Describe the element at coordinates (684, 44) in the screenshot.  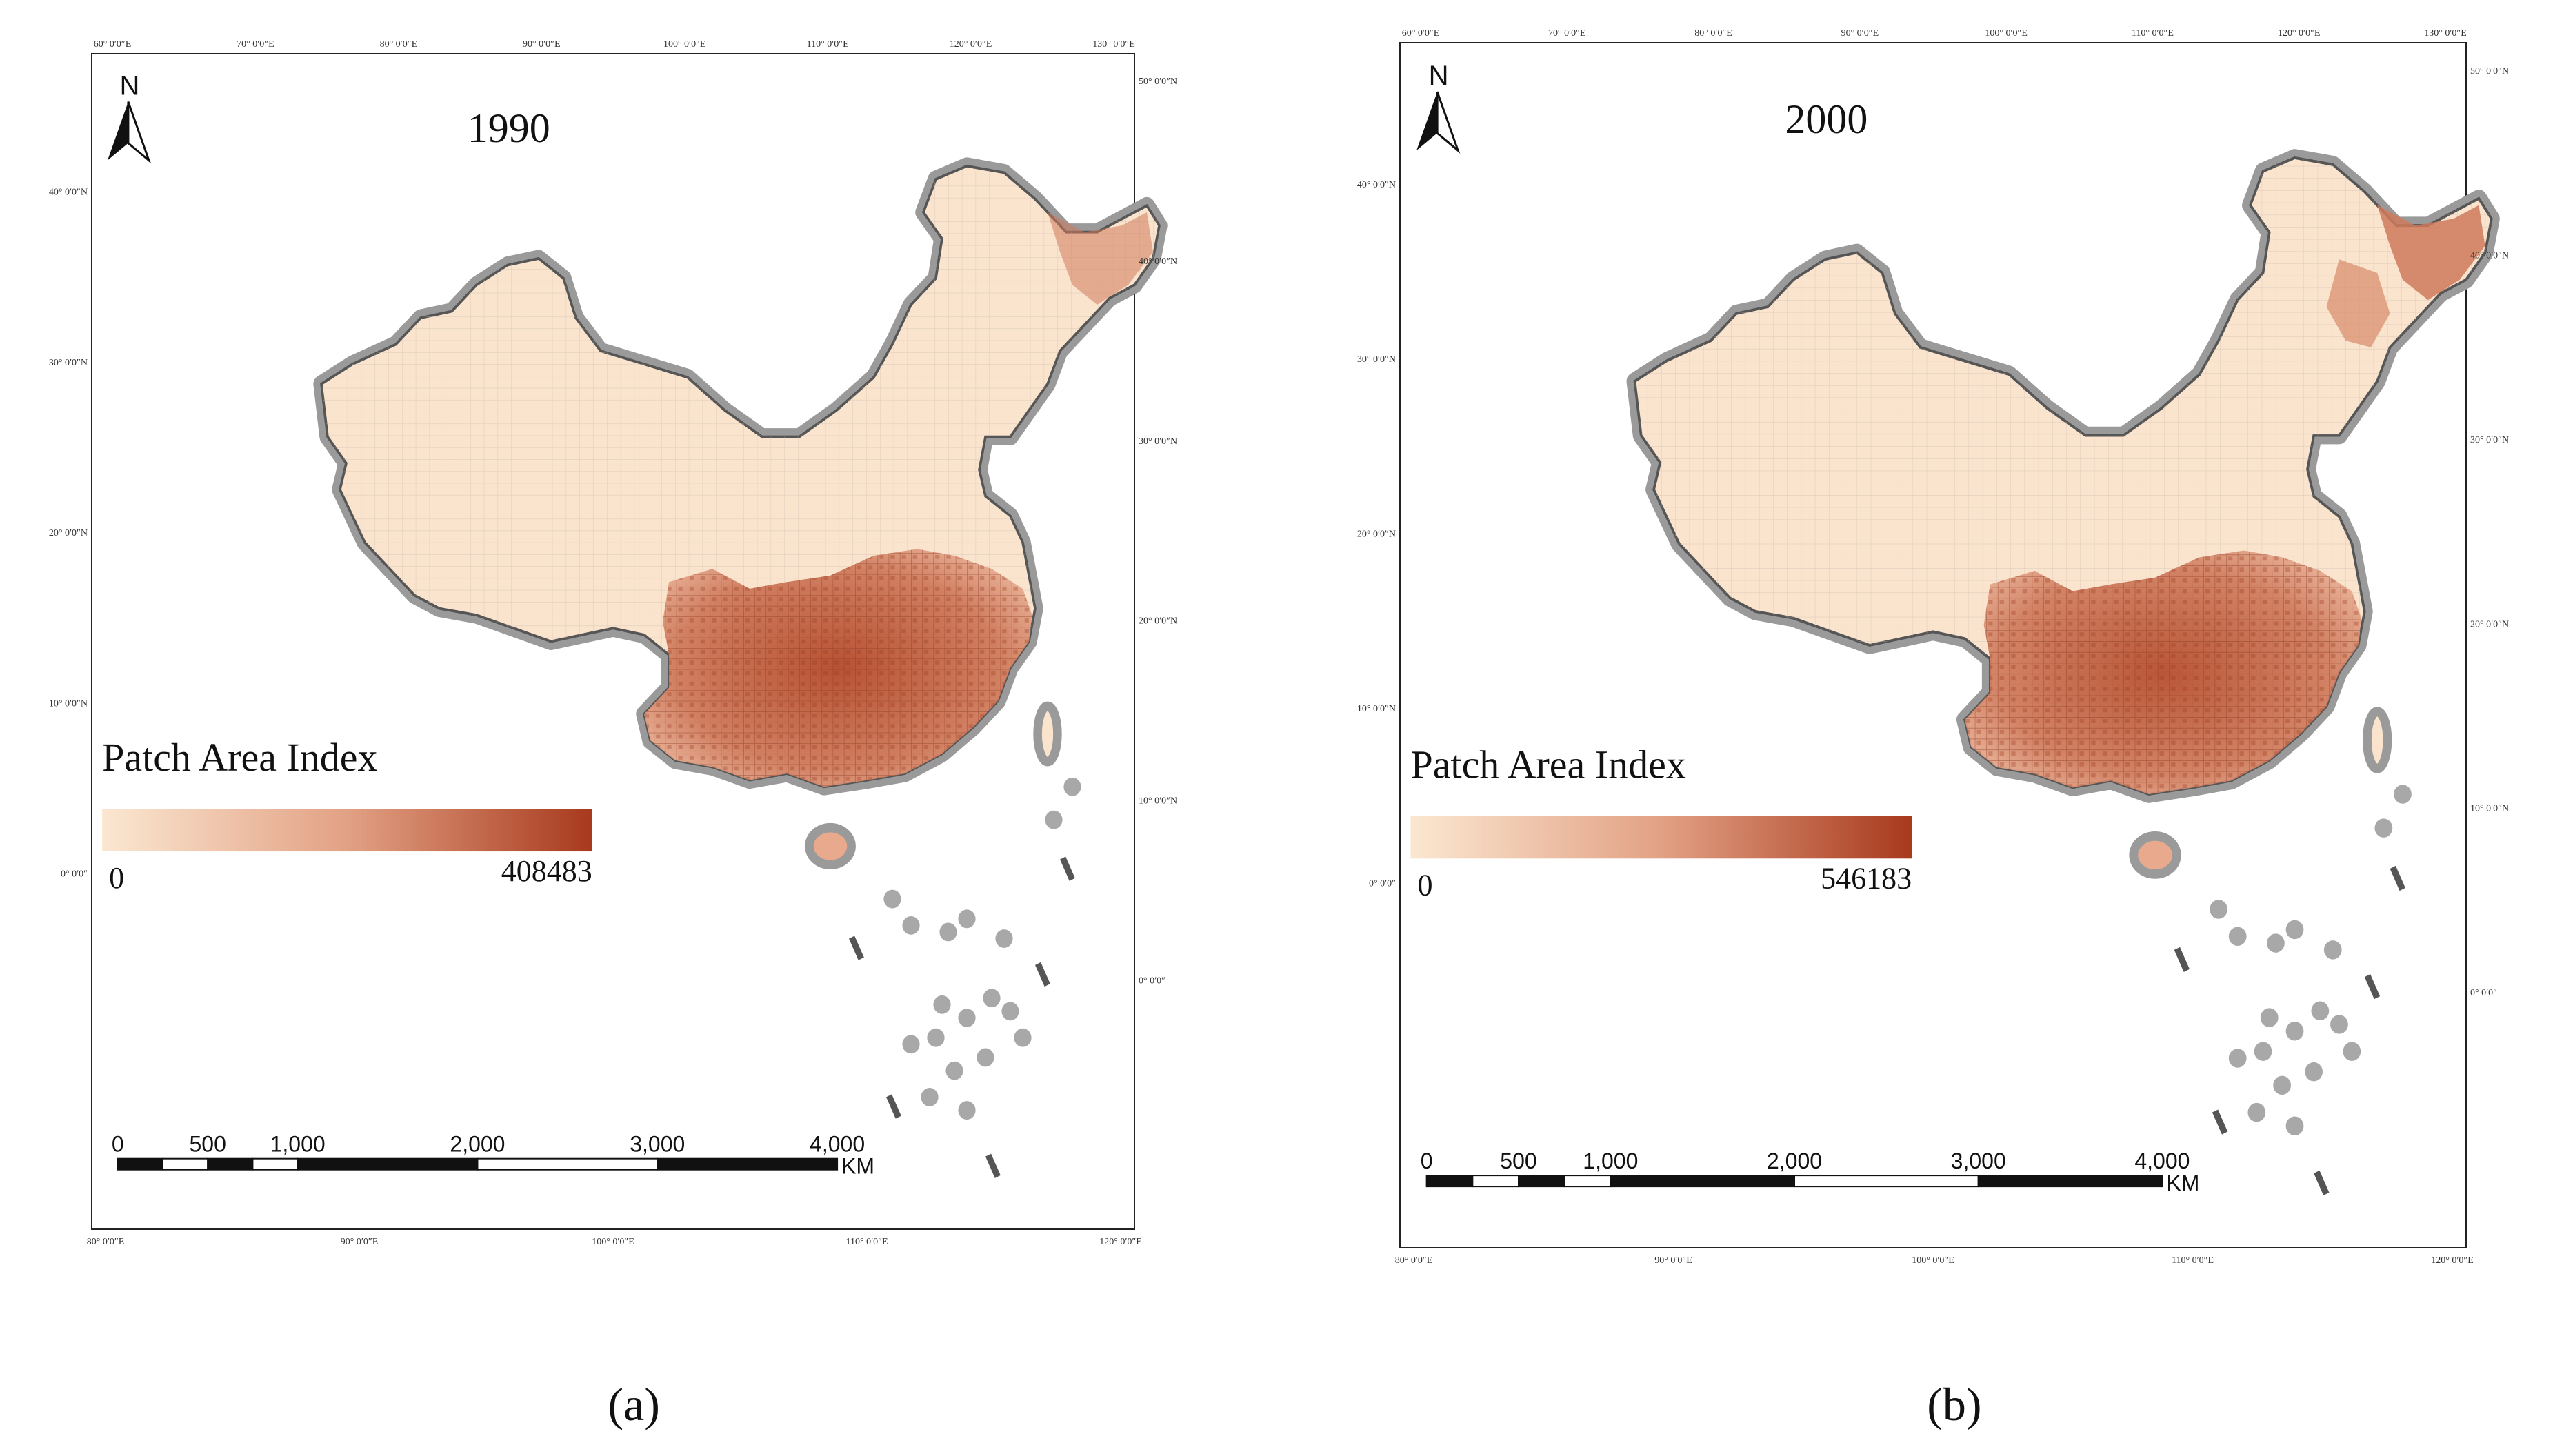
I see `top-tick-label: 100° 0′0″E` at that location.